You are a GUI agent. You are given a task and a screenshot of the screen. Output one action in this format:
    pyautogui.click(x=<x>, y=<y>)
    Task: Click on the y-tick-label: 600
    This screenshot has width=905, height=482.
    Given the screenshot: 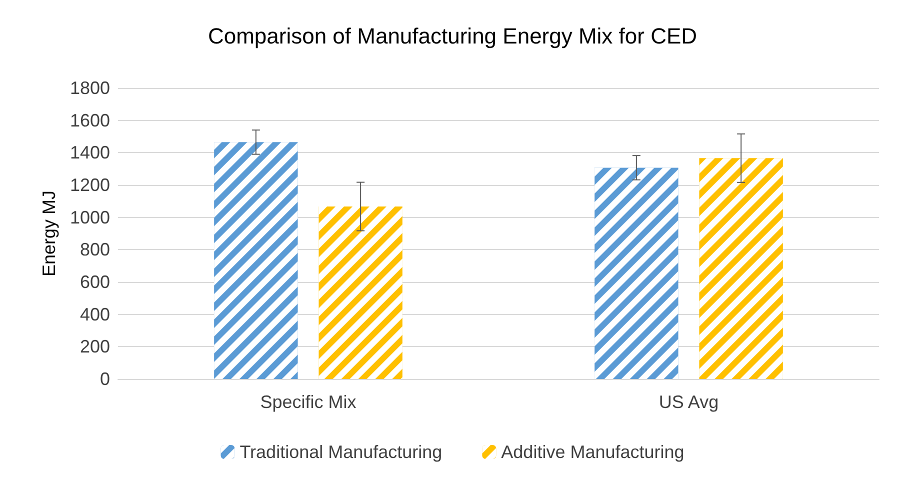 What is the action you would take?
    pyautogui.click(x=95, y=282)
    